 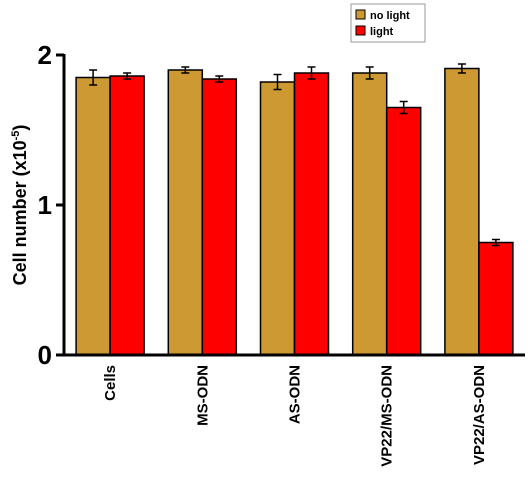 I want to click on legend: no light light, so click(x=388, y=23).